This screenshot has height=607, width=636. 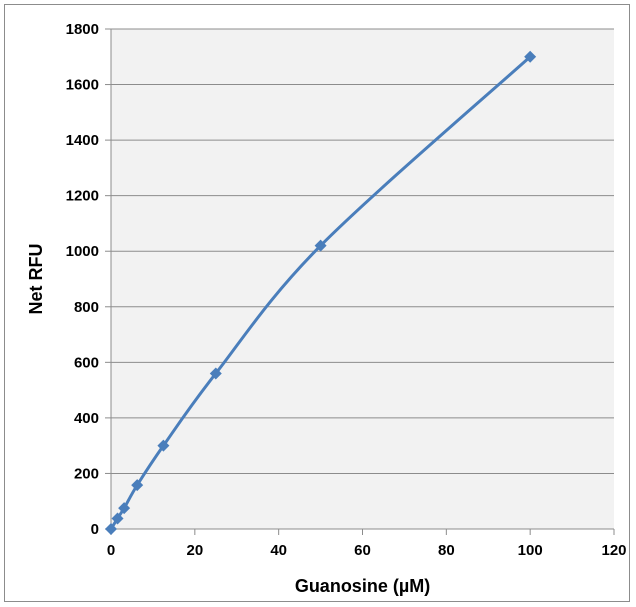 I want to click on y-tick-label: 1800, so click(x=82, y=29).